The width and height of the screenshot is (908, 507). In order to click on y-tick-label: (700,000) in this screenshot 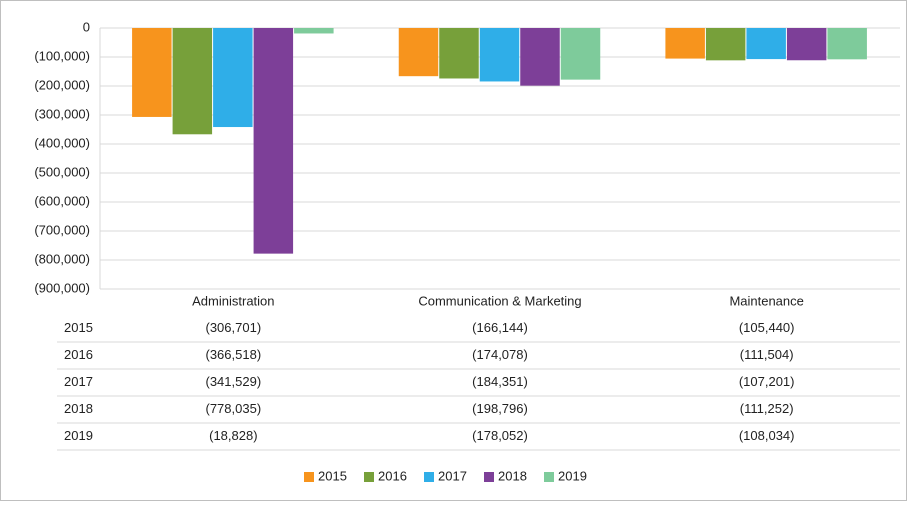, I will do `click(62, 229)`.